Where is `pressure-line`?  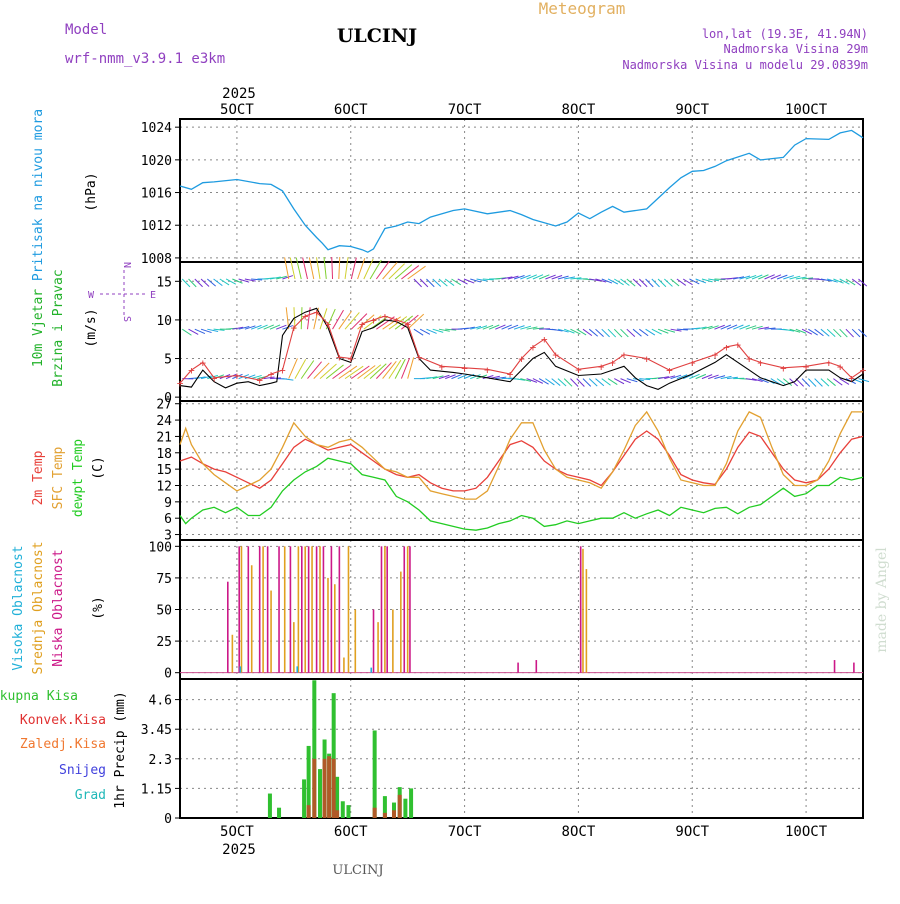
pressure-line is located at coordinates (521, 191).